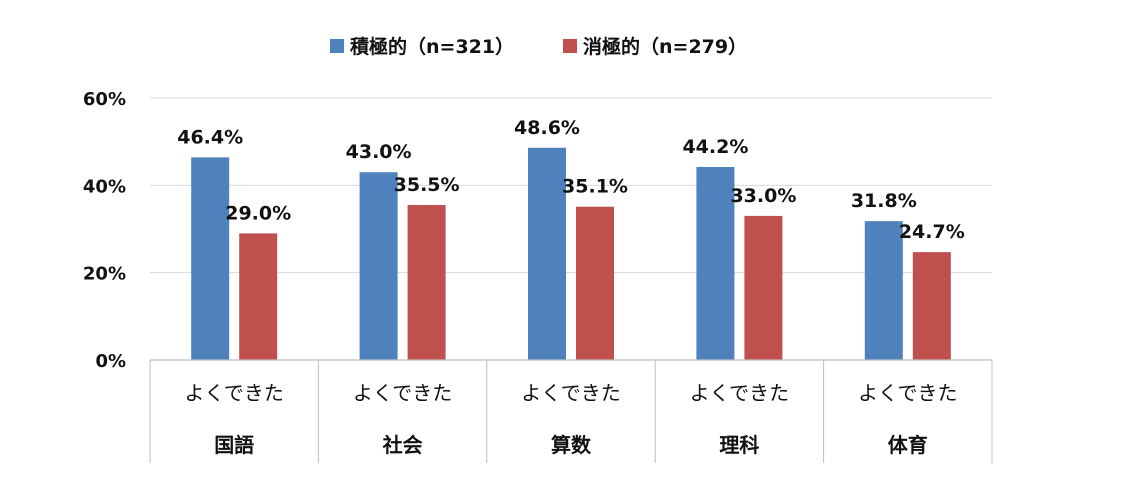  I want to click on legend: 積極的（n=321） 消極的（n=279）, so click(538, 46).